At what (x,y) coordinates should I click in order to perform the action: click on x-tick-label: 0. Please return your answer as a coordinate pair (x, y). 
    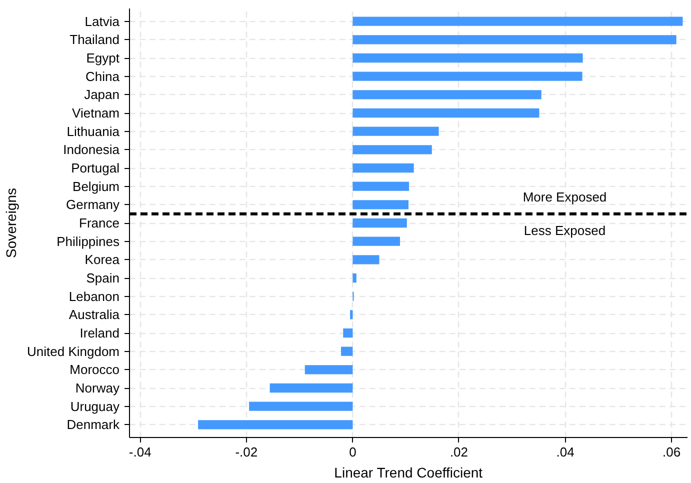
    Looking at the image, I should click on (352, 452).